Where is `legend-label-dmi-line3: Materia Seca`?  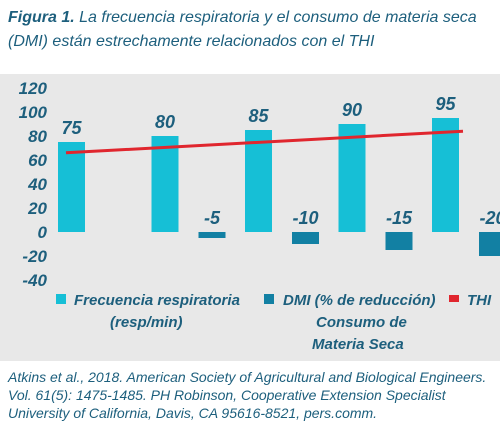
legend-label-dmi-line3: Materia Seca is located at coordinates (358, 344).